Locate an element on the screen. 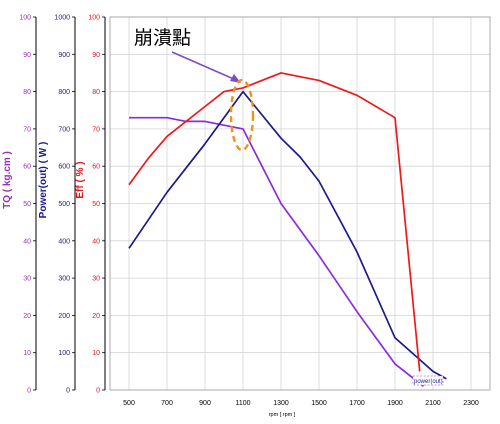  x-tick-label: 700 is located at coordinates (167, 403).